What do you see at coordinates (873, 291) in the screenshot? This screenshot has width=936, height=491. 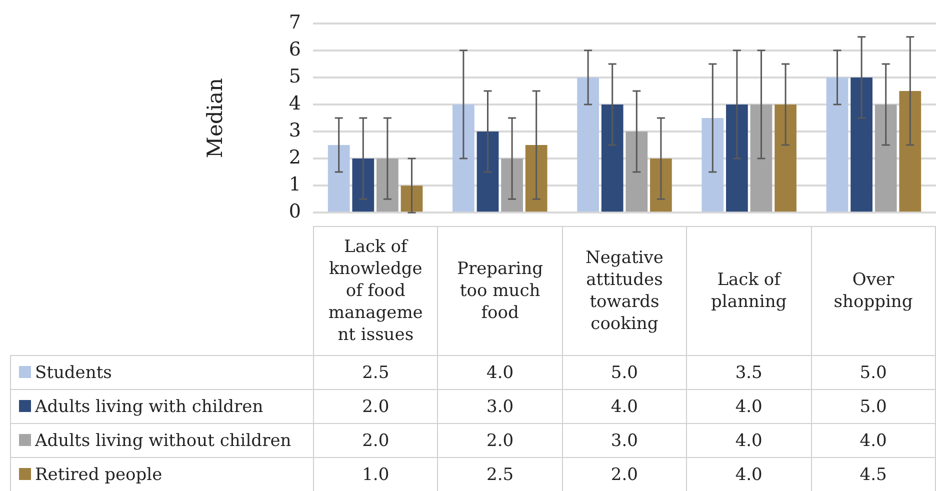 I see `x-tick-label: Over shopping` at bounding box center [873, 291].